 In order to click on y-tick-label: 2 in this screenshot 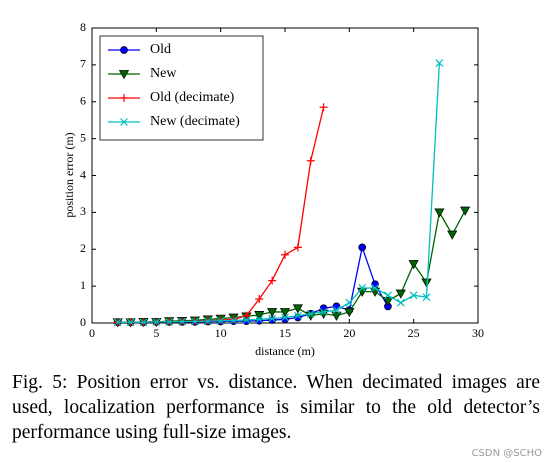, I will do `click(83, 248)`.